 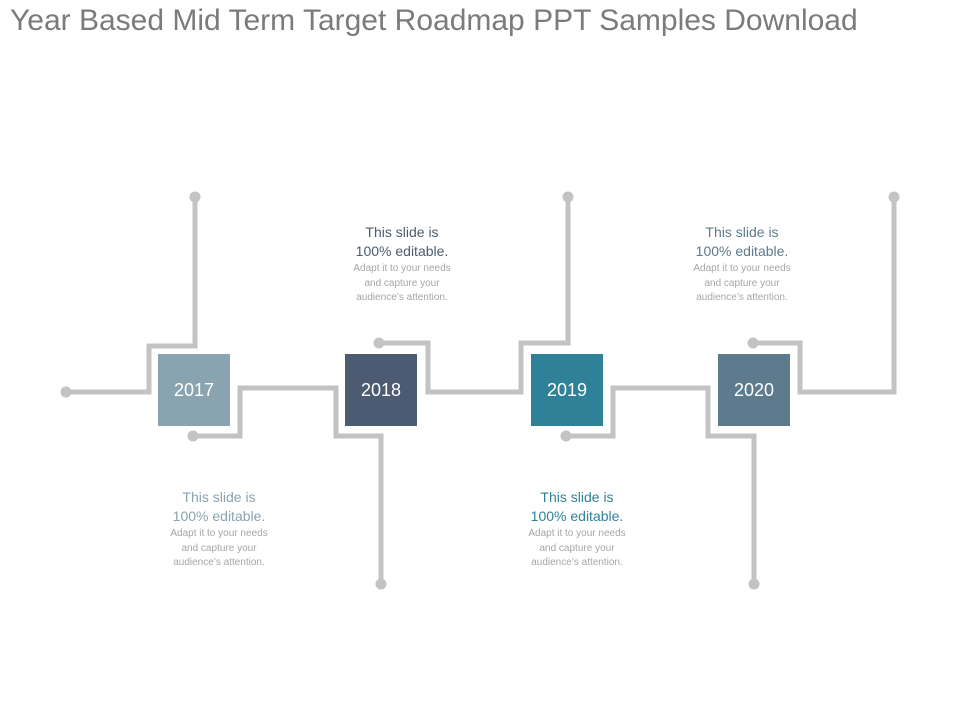 I want to click on connector-dot-2018-bottom, so click(x=381, y=584).